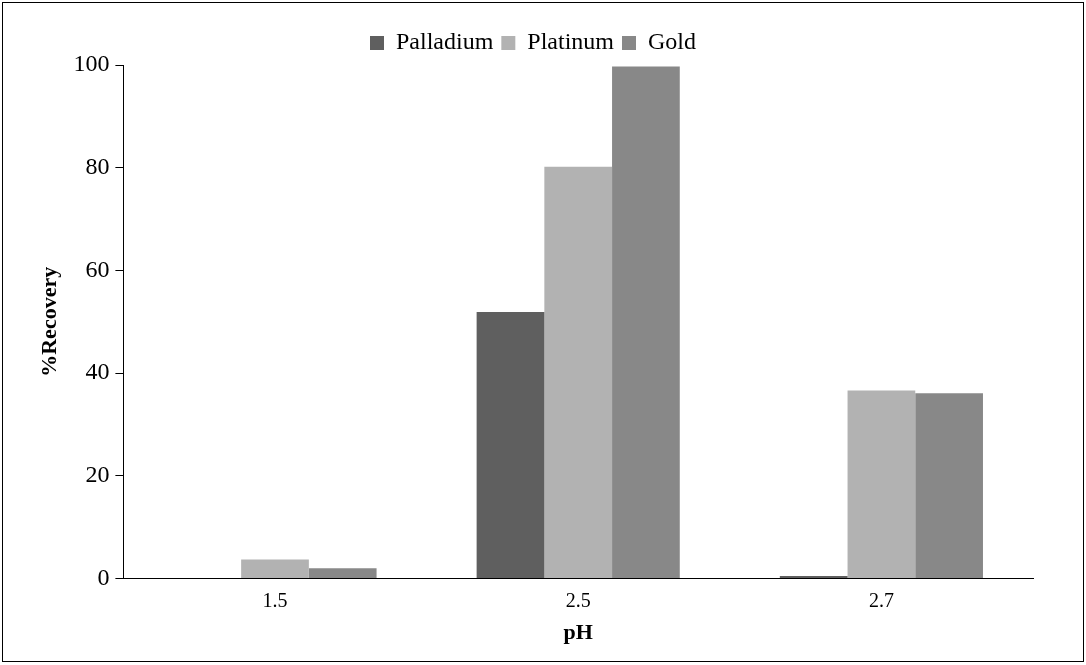 The width and height of the screenshot is (1086, 665). I want to click on x-tick-label: 1.5, so click(275, 599).